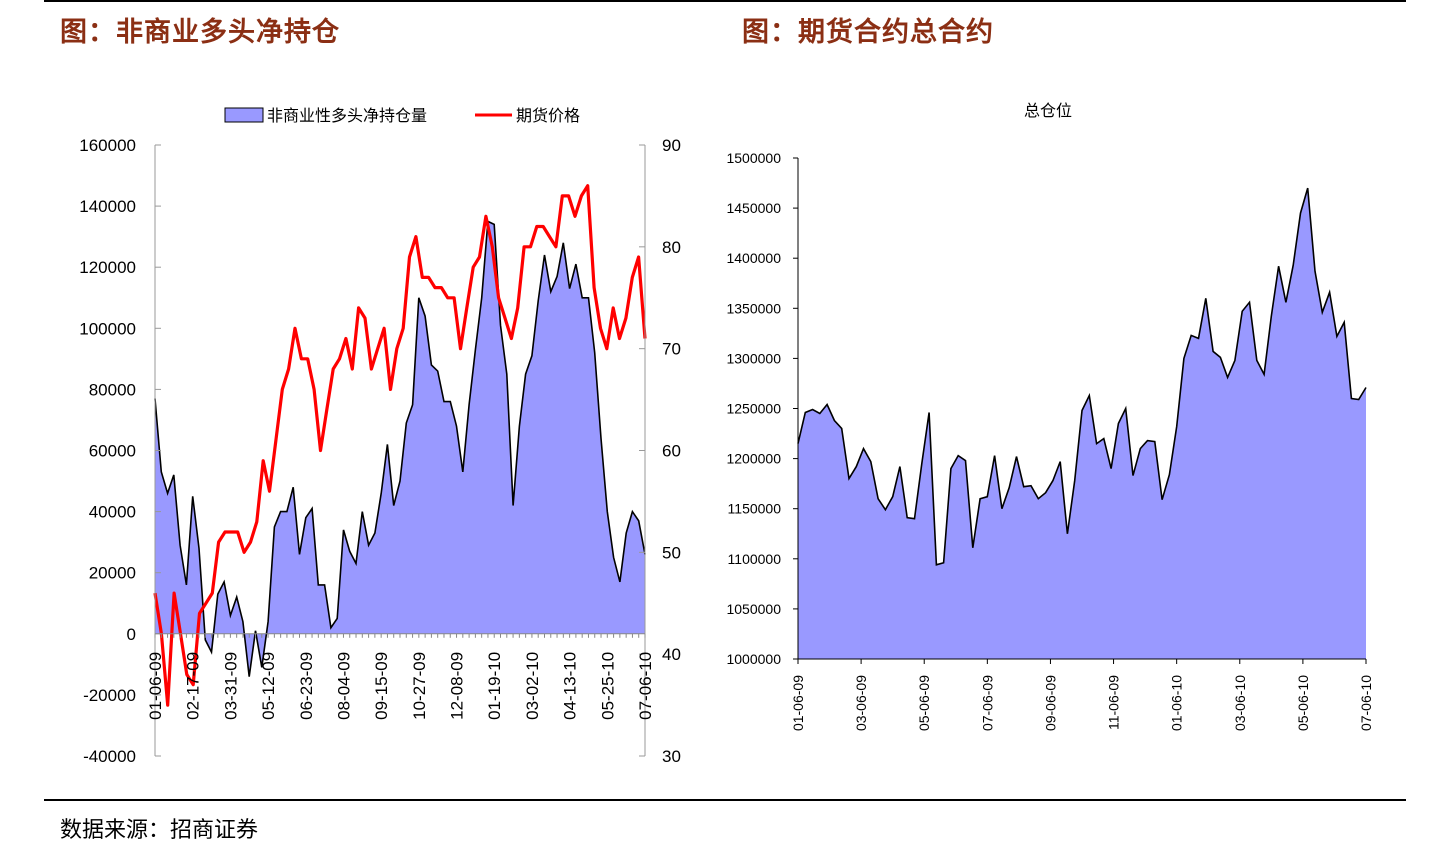 The width and height of the screenshot is (1440, 862). Describe the element at coordinates (755, 509) in the screenshot. I see `y-tick-label: 1150000` at that location.